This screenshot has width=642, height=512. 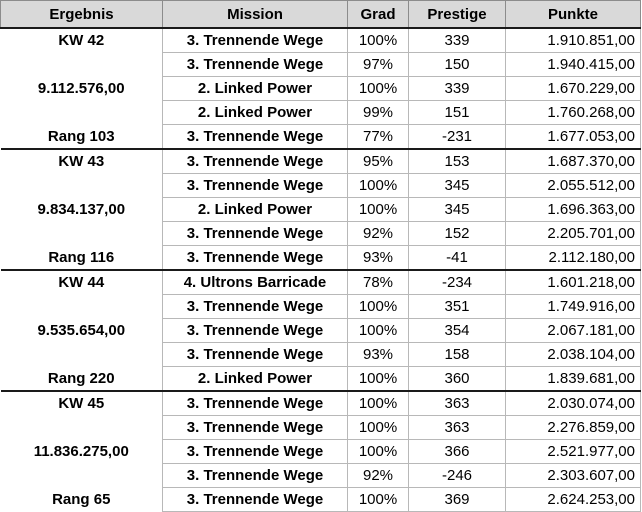 What do you see at coordinates (81, 378) in the screenshot?
I see `ergebnis-cell: Rang 220` at bounding box center [81, 378].